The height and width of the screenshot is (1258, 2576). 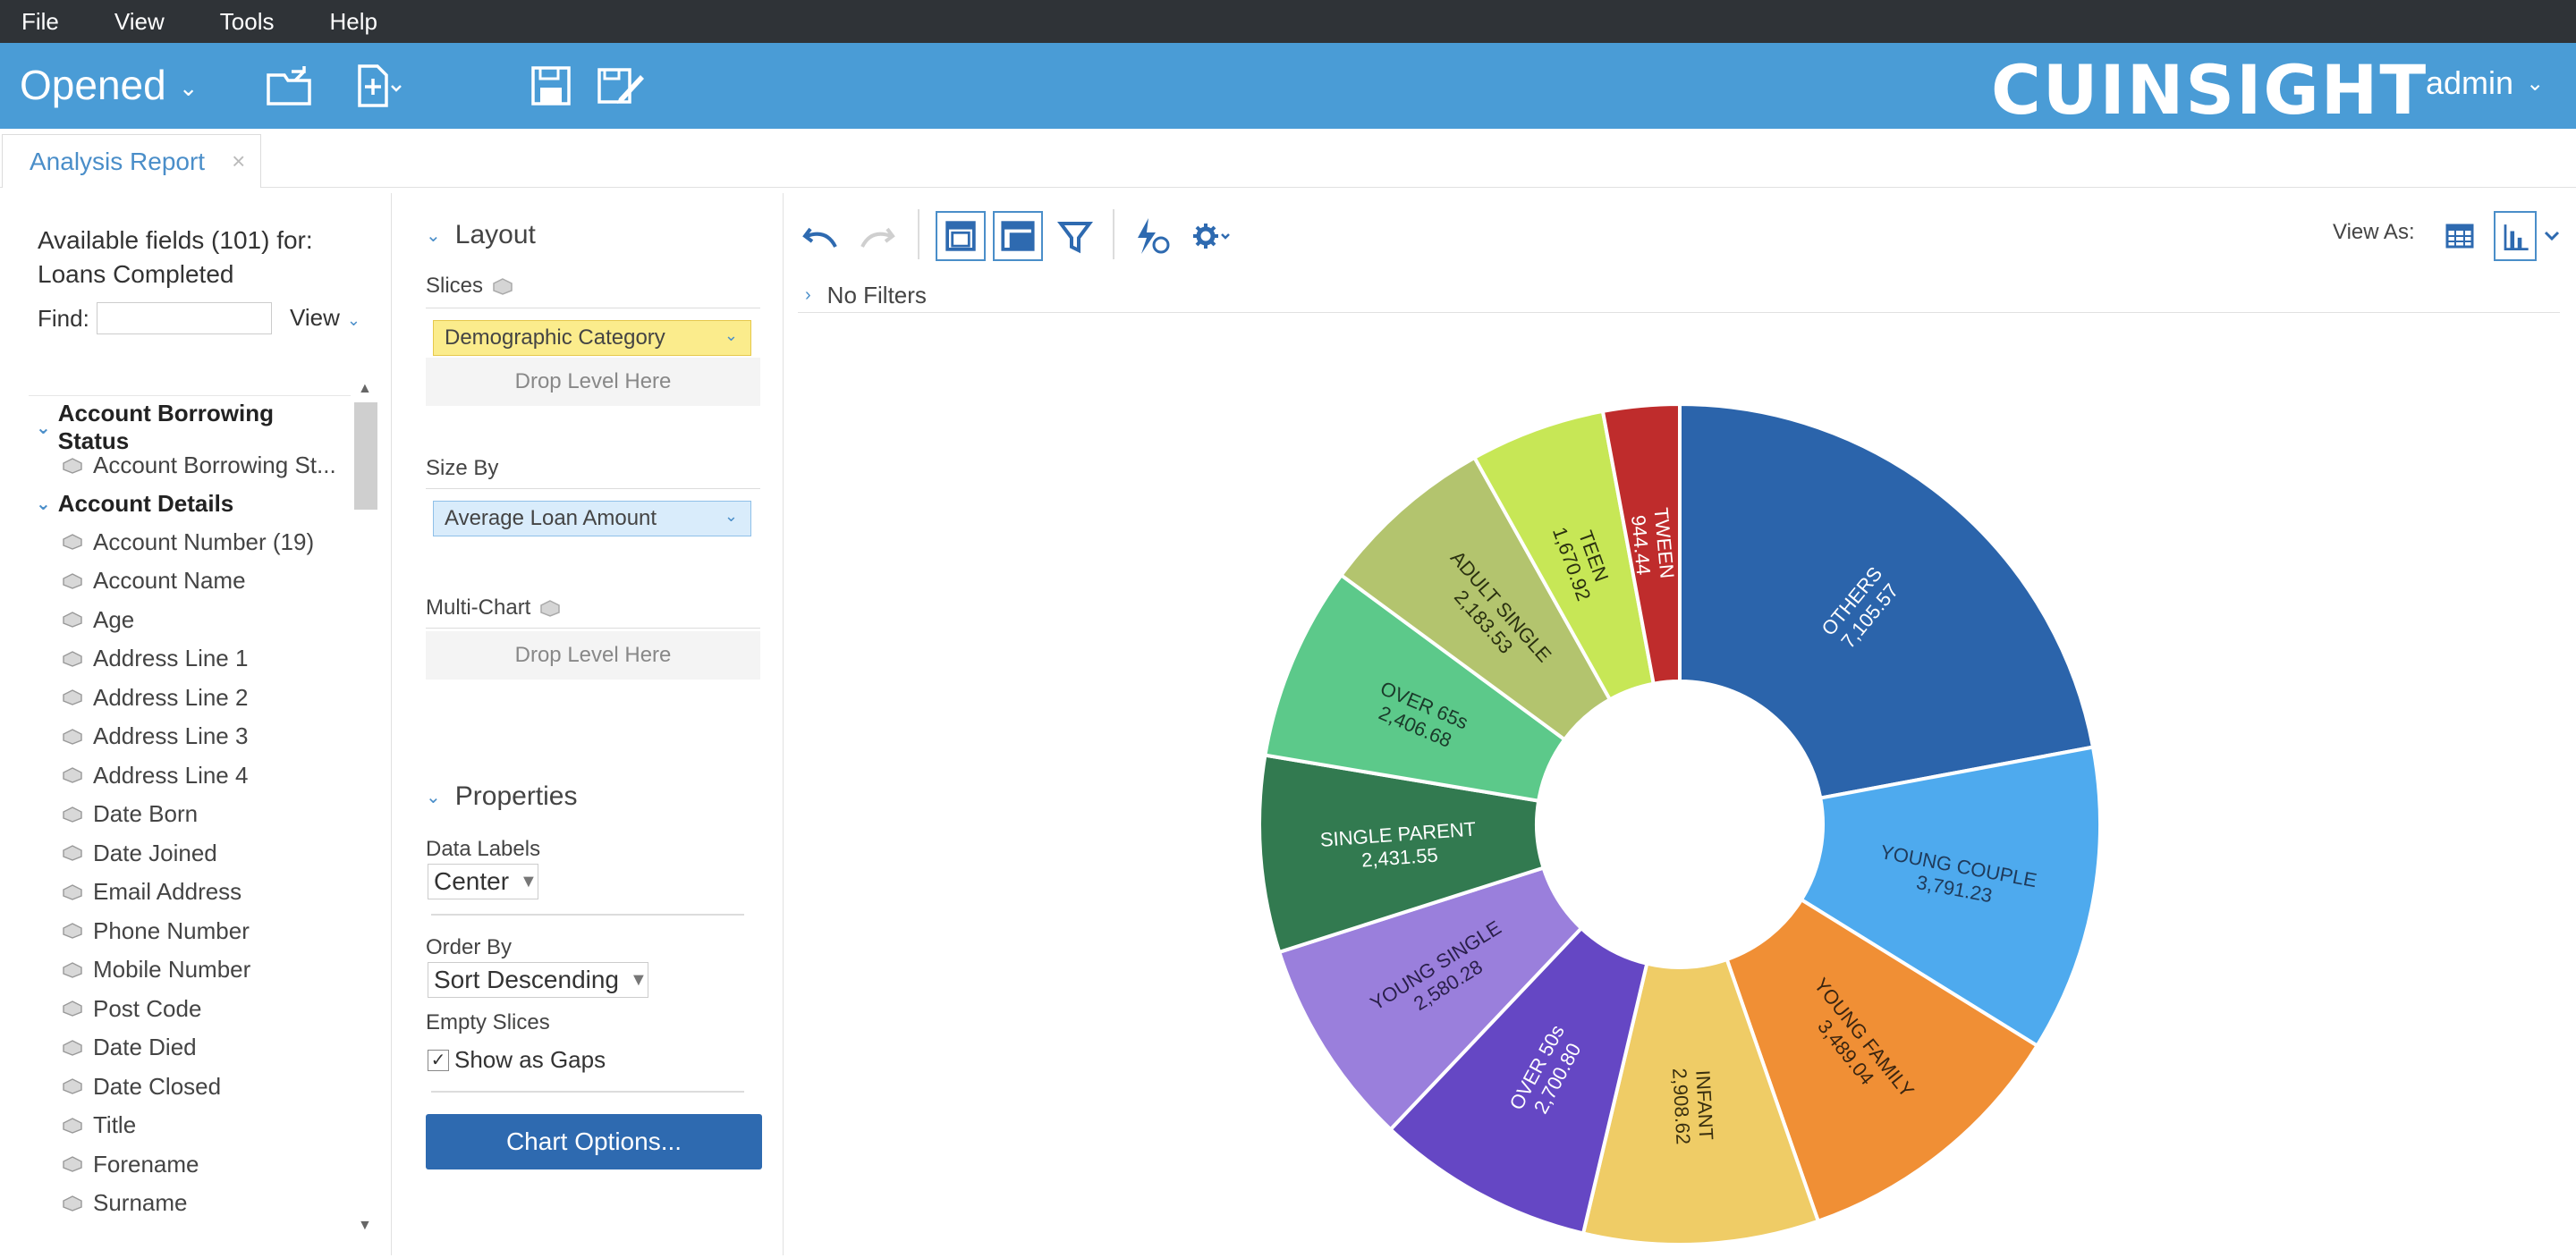 What do you see at coordinates (1679, 296) in the screenshot?
I see `filters-bar: › No Filters` at bounding box center [1679, 296].